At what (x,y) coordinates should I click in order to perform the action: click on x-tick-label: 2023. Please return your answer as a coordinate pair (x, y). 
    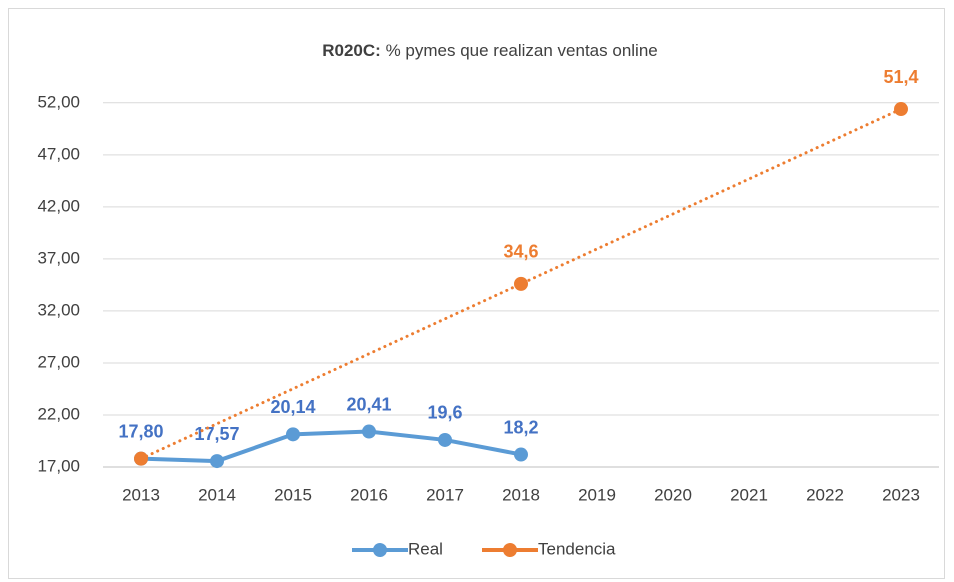
    Looking at the image, I should click on (901, 494).